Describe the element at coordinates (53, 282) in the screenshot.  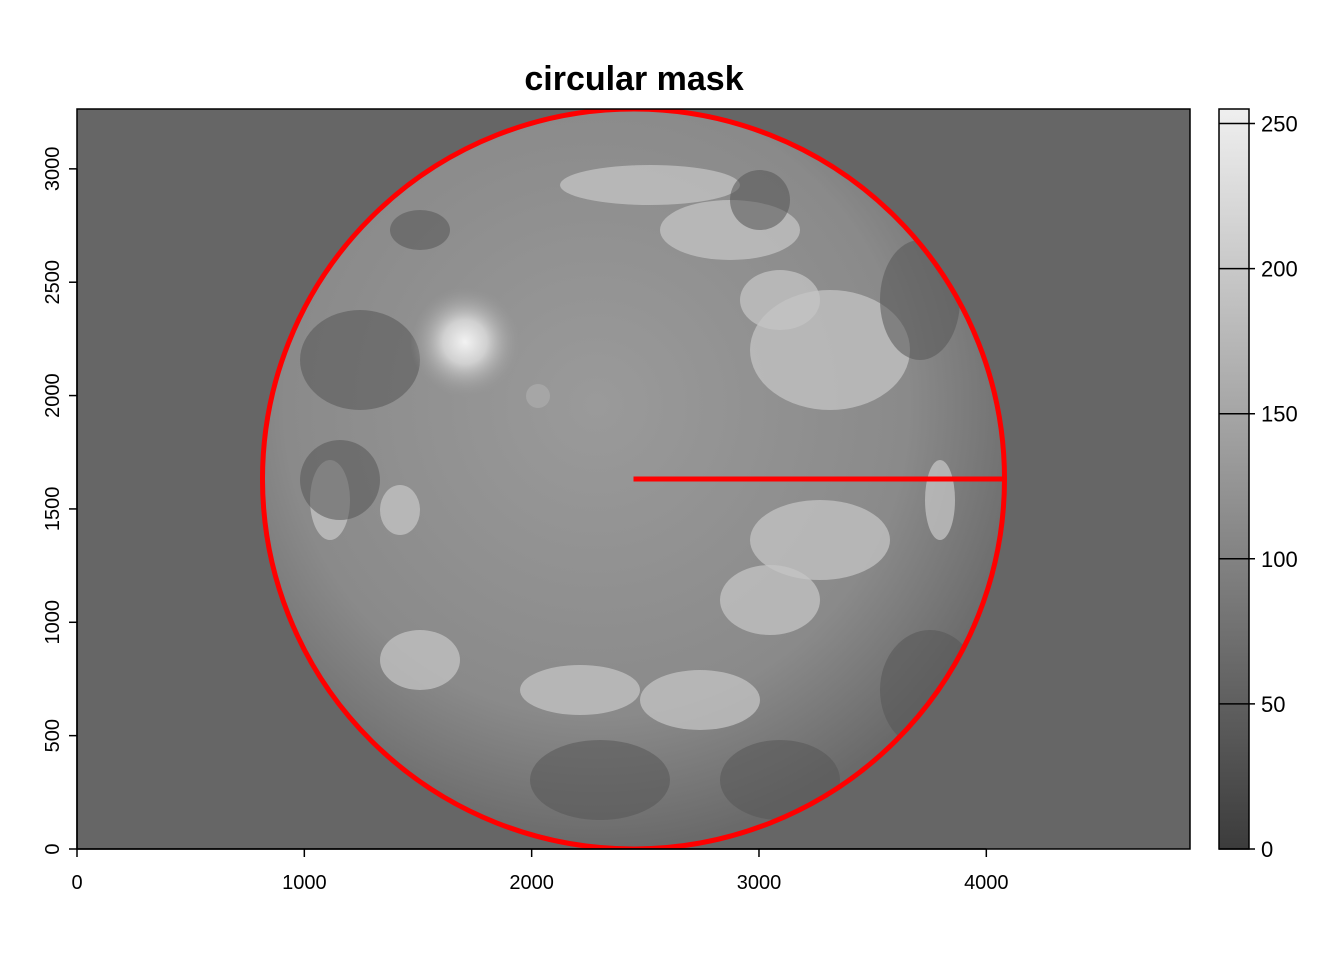
I see `y-tick-label: 2500` at that location.